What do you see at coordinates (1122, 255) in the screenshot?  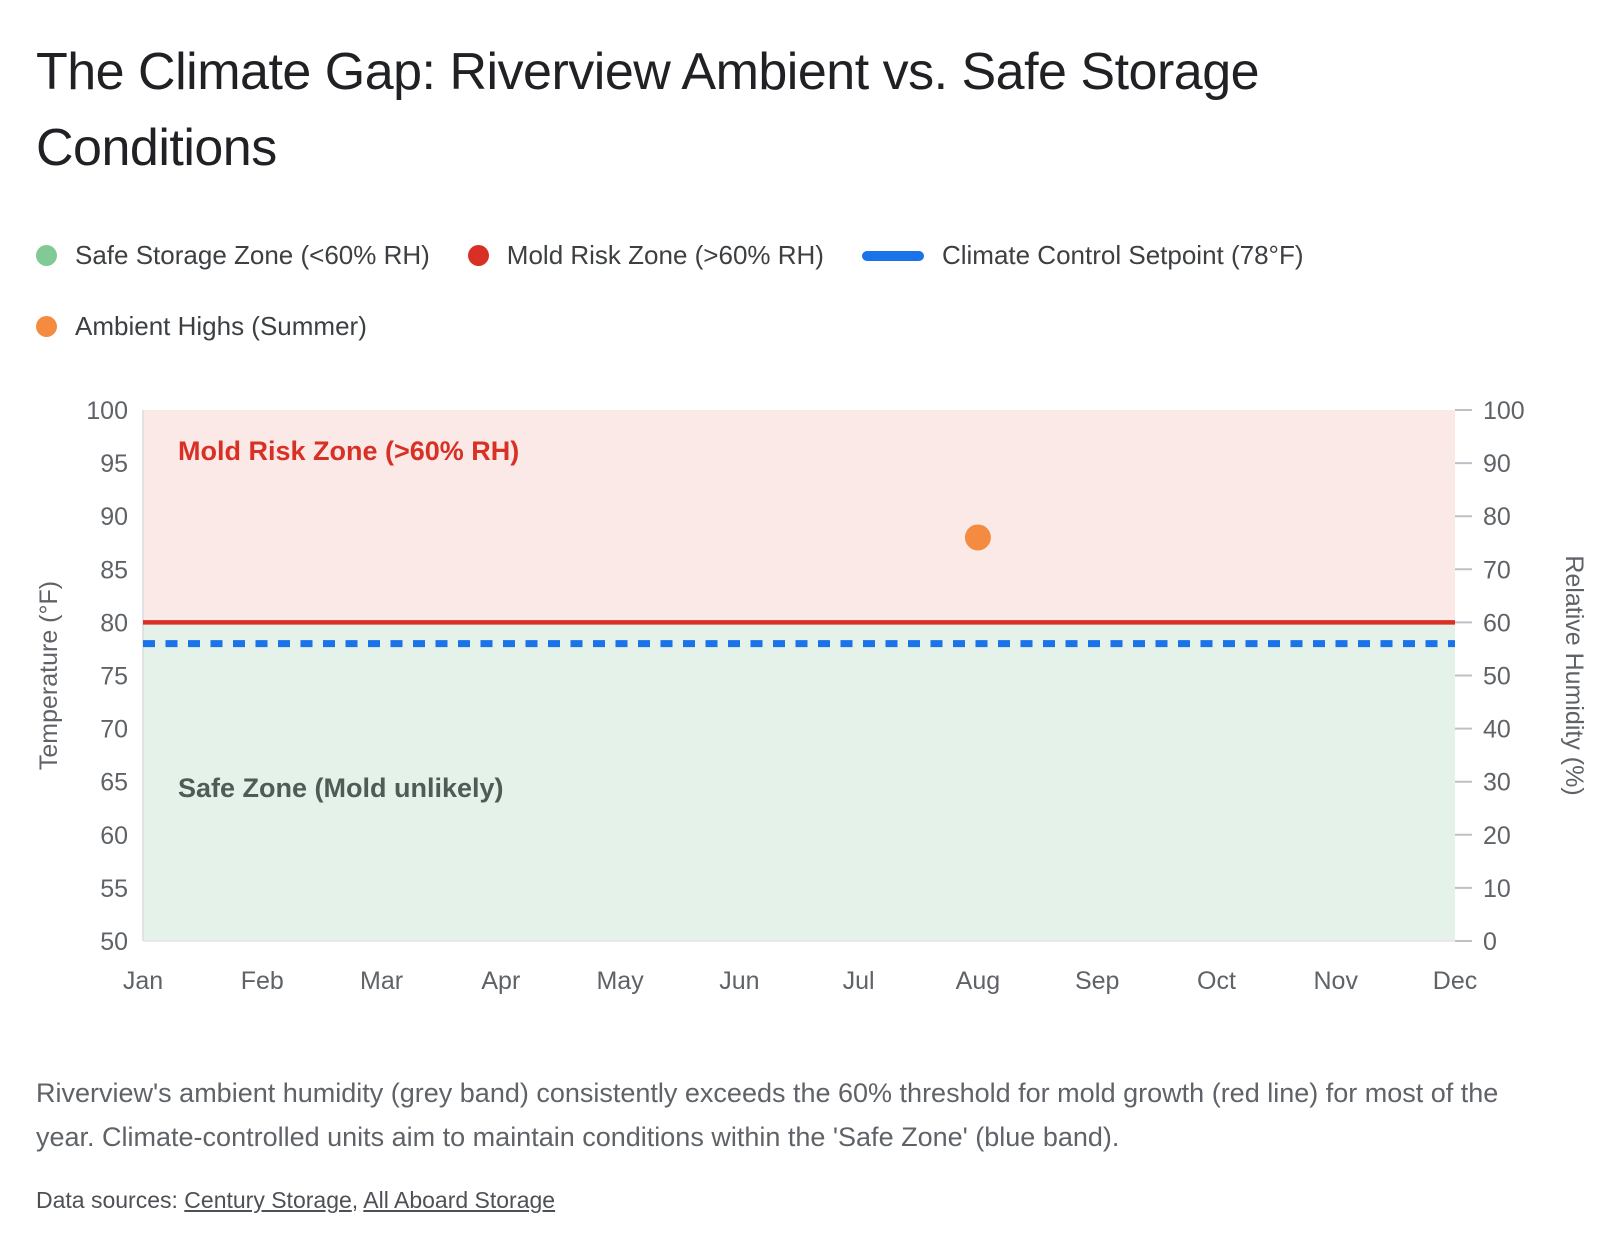 I see `legend-label-climate-setpoint: Climate Control Setpoint (78°F)` at bounding box center [1122, 255].